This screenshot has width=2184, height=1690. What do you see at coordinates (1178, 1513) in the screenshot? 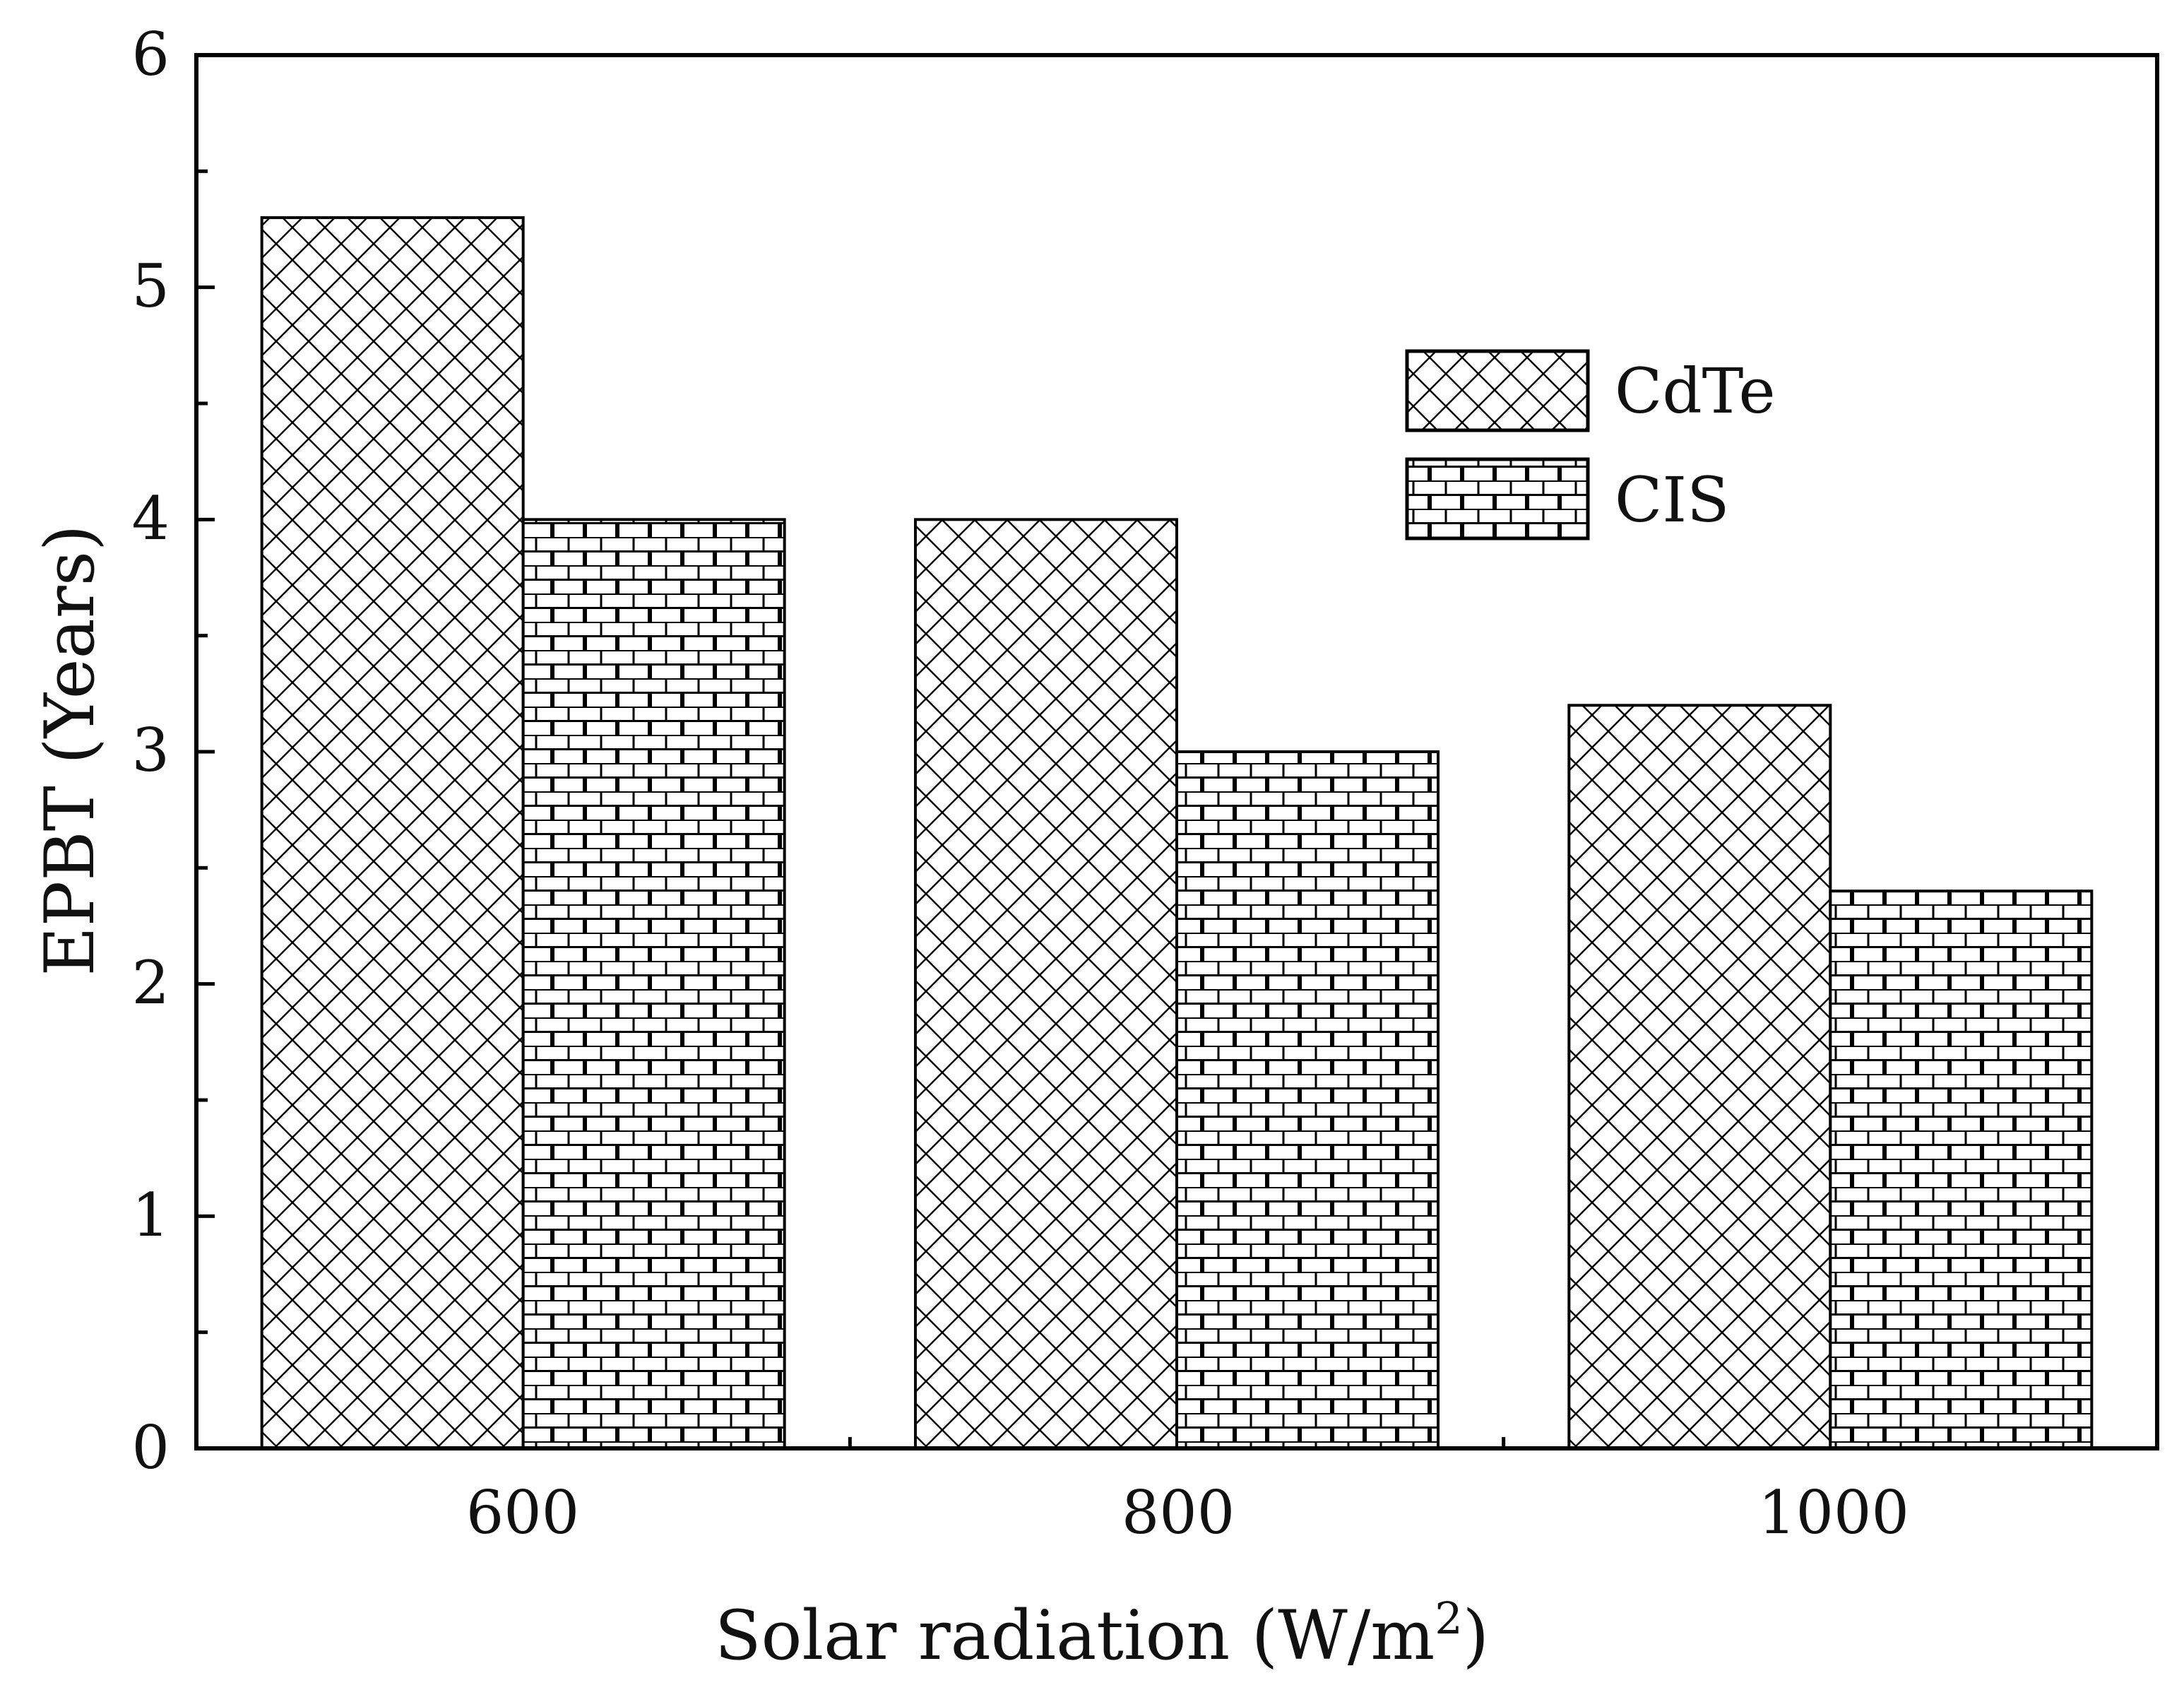
I see `x-tick-label-800: 800` at bounding box center [1178, 1513].